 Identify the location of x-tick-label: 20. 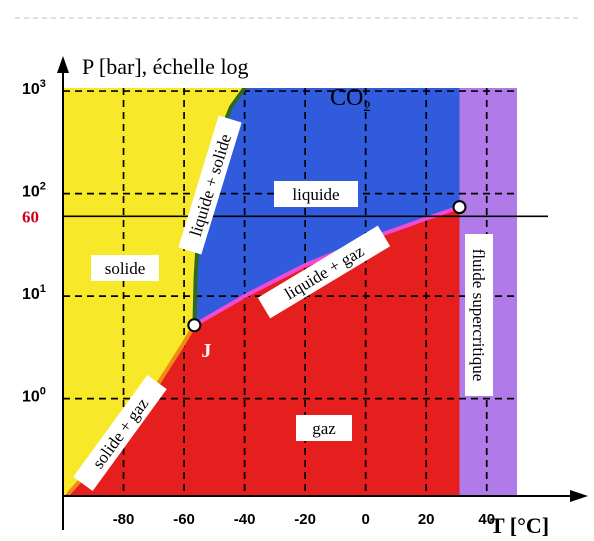
(426, 519).